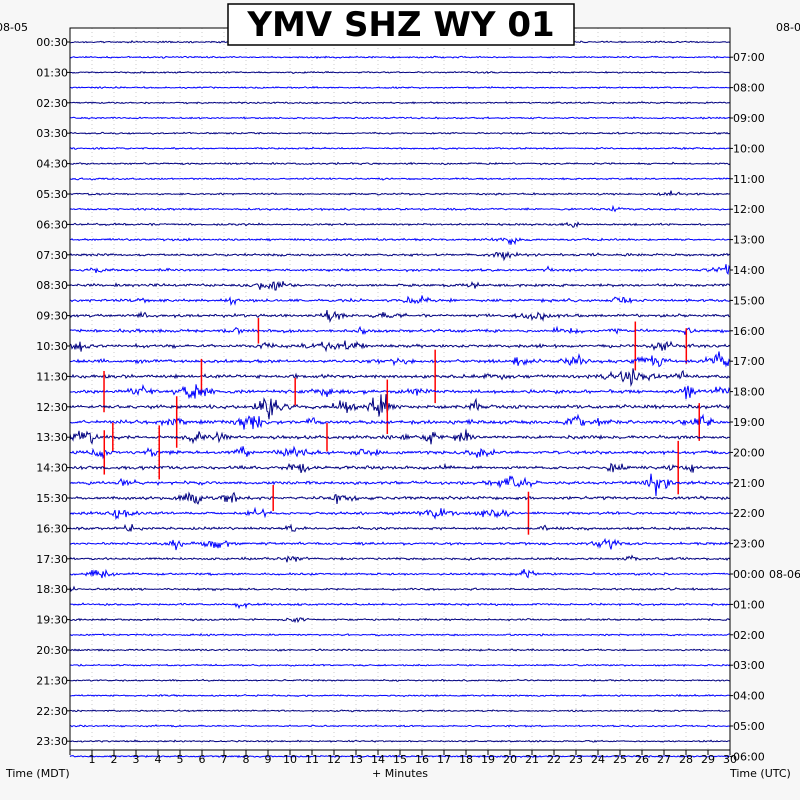 The image size is (800, 800). Describe the element at coordinates (749, 300) in the screenshot. I see `right-time-label: 15:00` at that location.